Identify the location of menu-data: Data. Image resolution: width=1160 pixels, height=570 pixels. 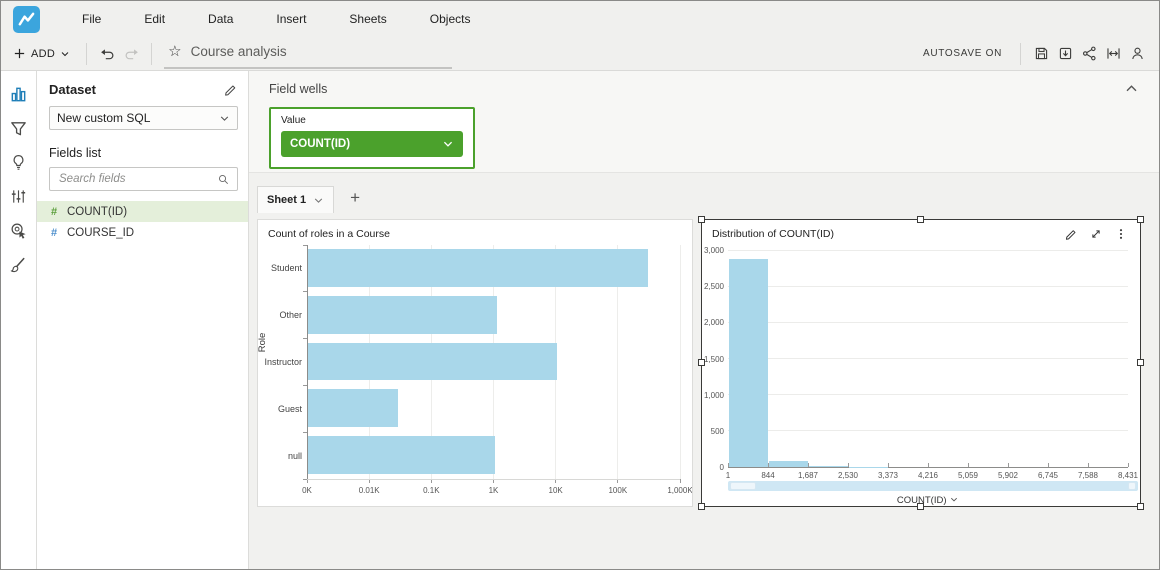
(221, 19).